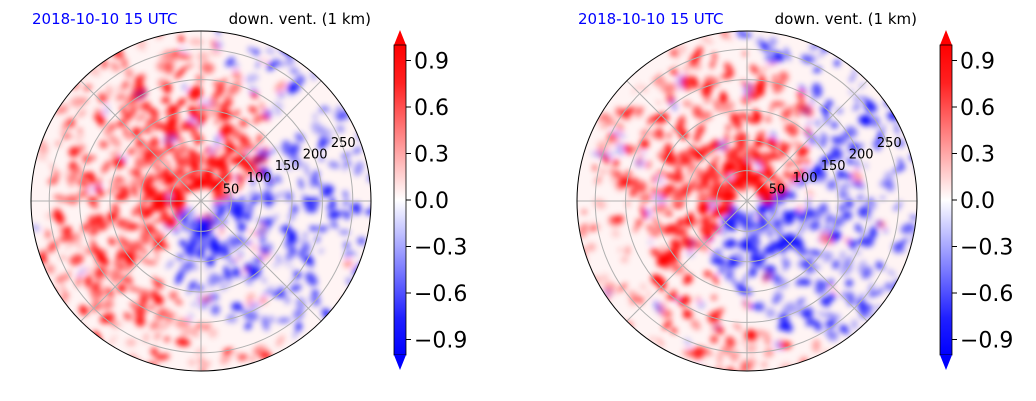 The image size is (1036, 401). I want to click on radial-tick-label: 250, so click(889, 143).